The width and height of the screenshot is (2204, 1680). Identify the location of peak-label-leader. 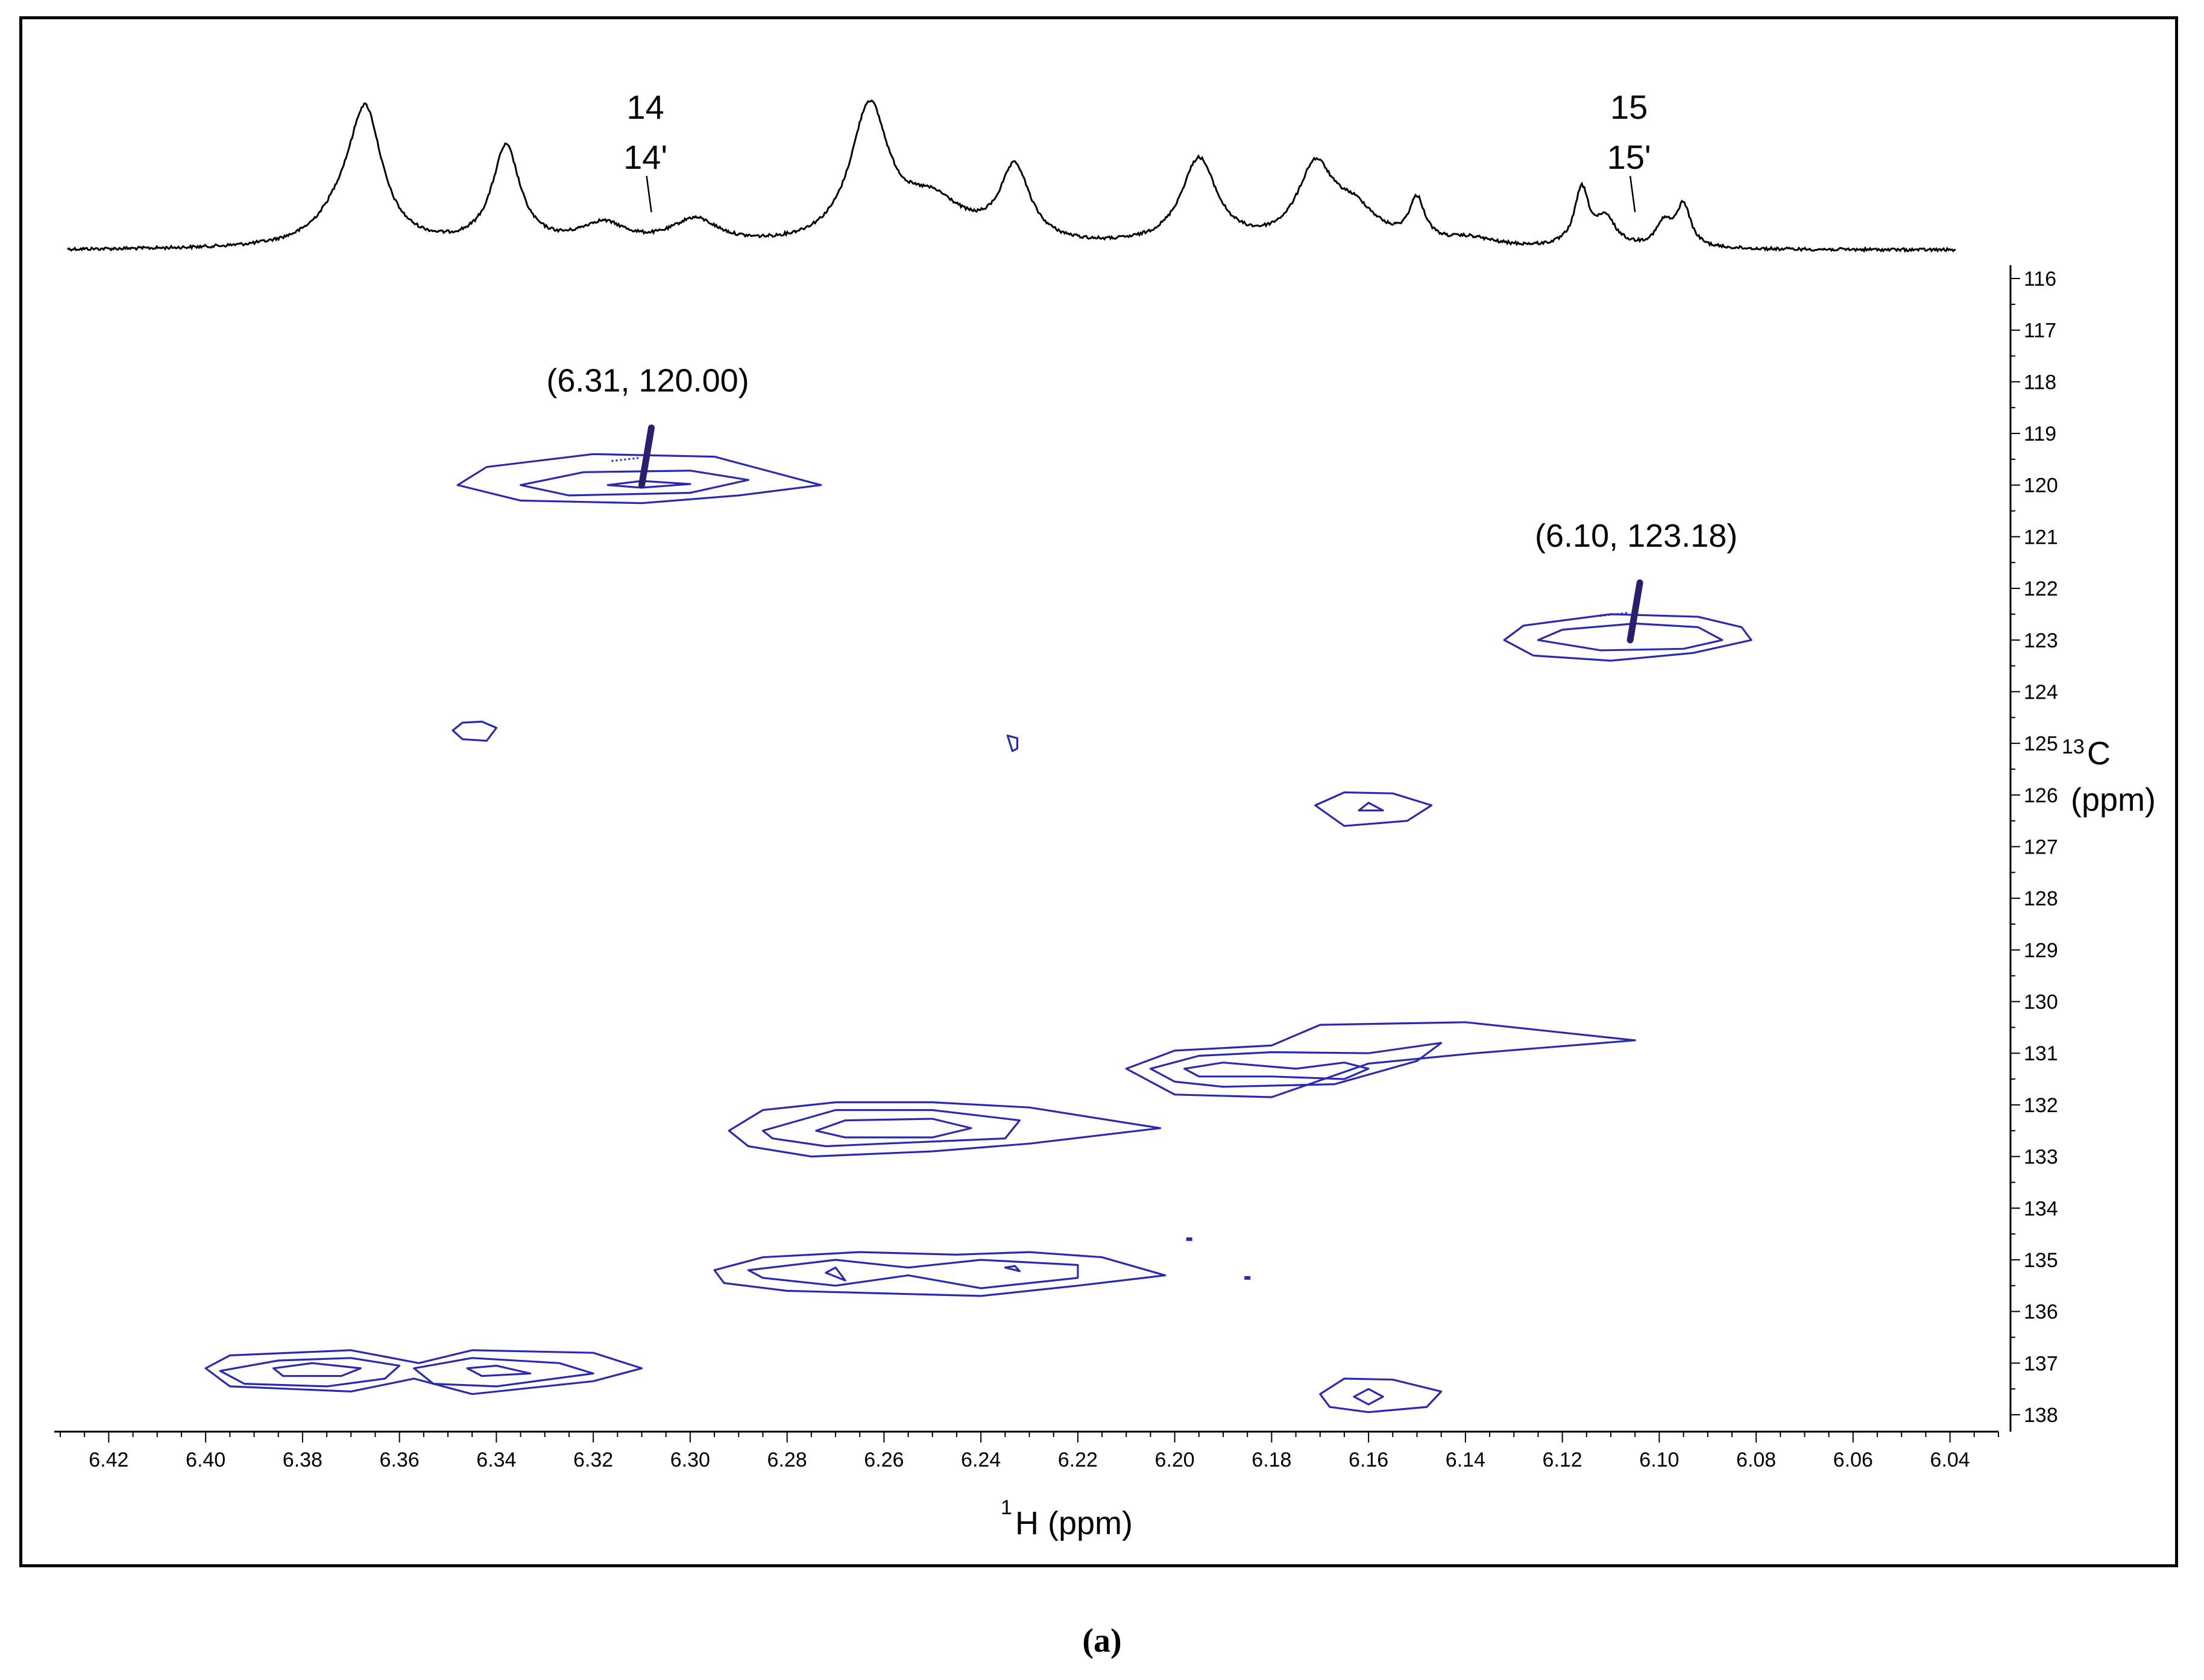
(649, 194).